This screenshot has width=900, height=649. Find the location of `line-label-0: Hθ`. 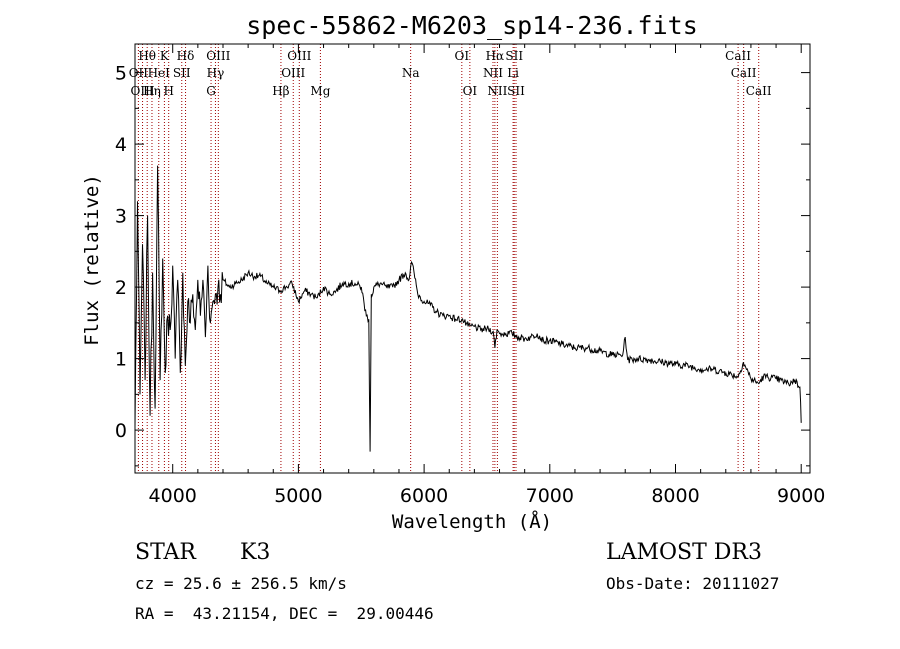

line-label-0: Hθ is located at coordinates (147, 56).